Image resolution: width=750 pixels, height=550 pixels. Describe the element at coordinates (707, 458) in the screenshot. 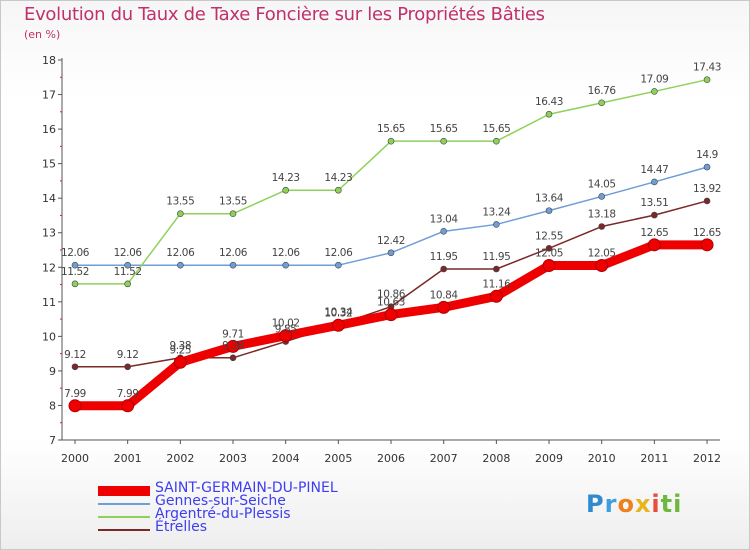

I see `x-tick-label: 2012` at that location.